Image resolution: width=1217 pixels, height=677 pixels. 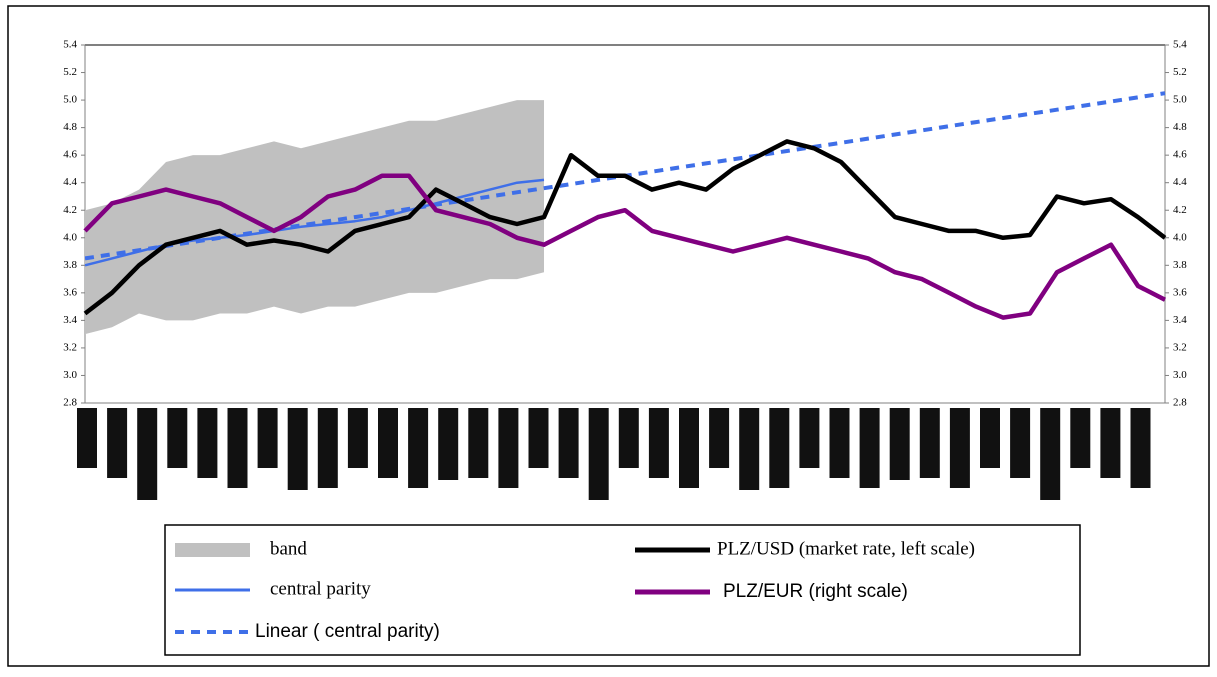 I want to click on legend-label: central parity, so click(x=320, y=588).